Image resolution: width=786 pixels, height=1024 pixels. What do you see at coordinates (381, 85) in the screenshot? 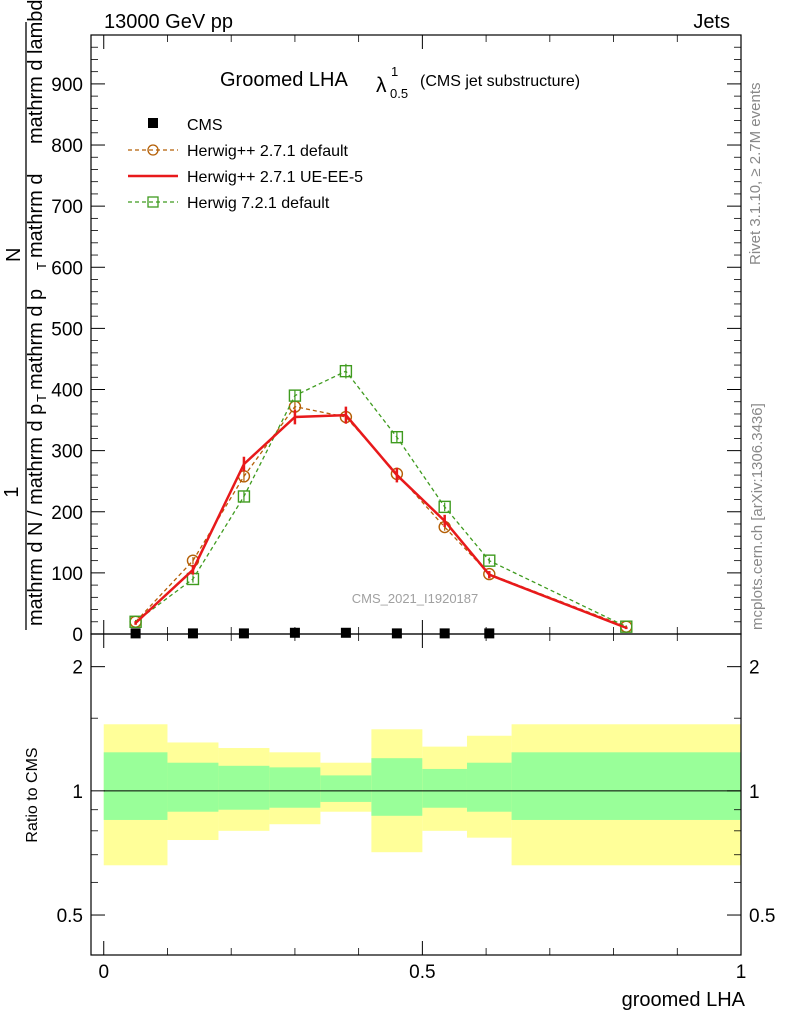
I see `title-lambda: λ` at bounding box center [381, 85].